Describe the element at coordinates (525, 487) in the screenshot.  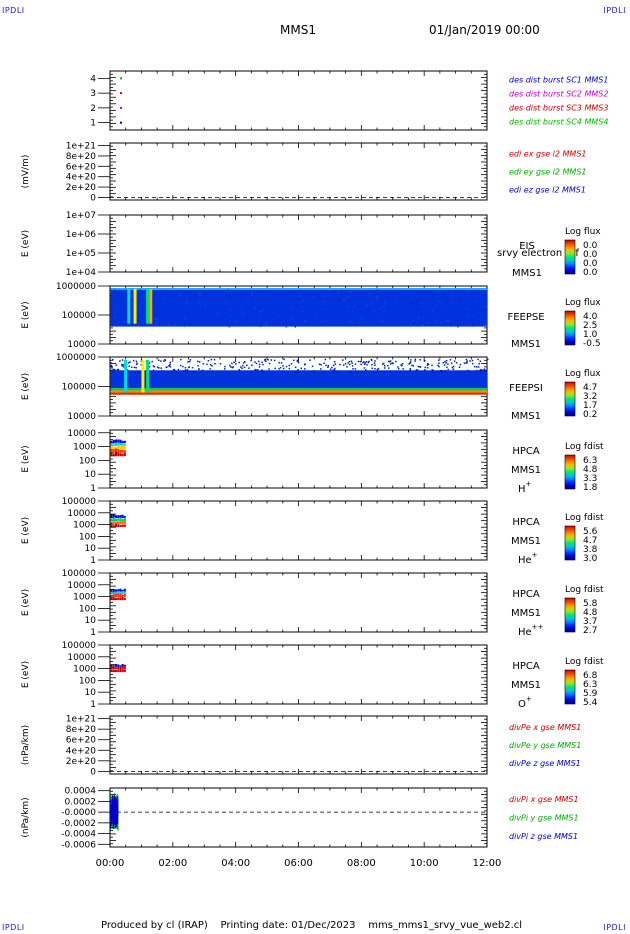
I see `species-label: H+` at that location.